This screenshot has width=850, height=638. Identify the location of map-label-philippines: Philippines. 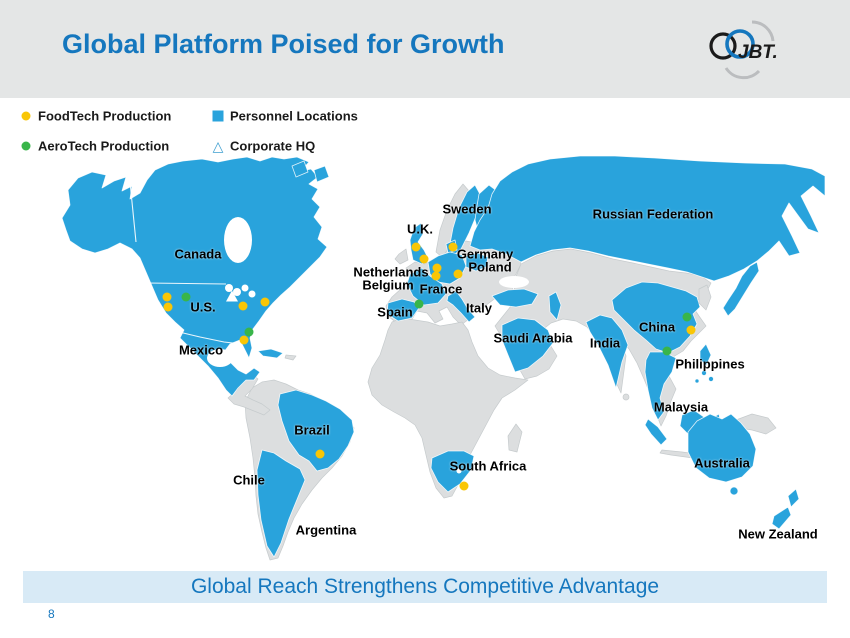
(710, 364).